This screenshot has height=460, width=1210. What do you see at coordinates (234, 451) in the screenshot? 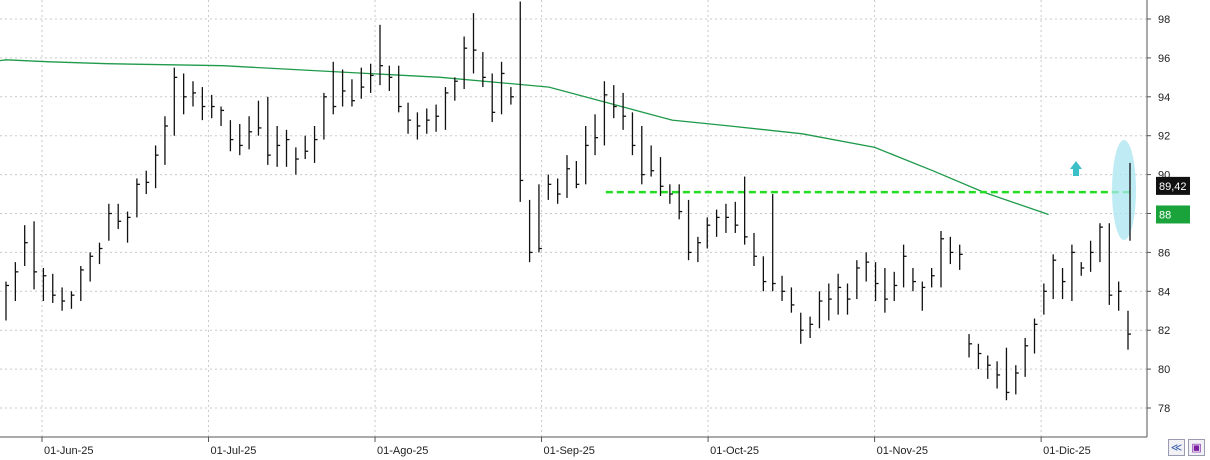
I see `x-tick-label: 01-Jul-25` at bounding box center [234, 451].